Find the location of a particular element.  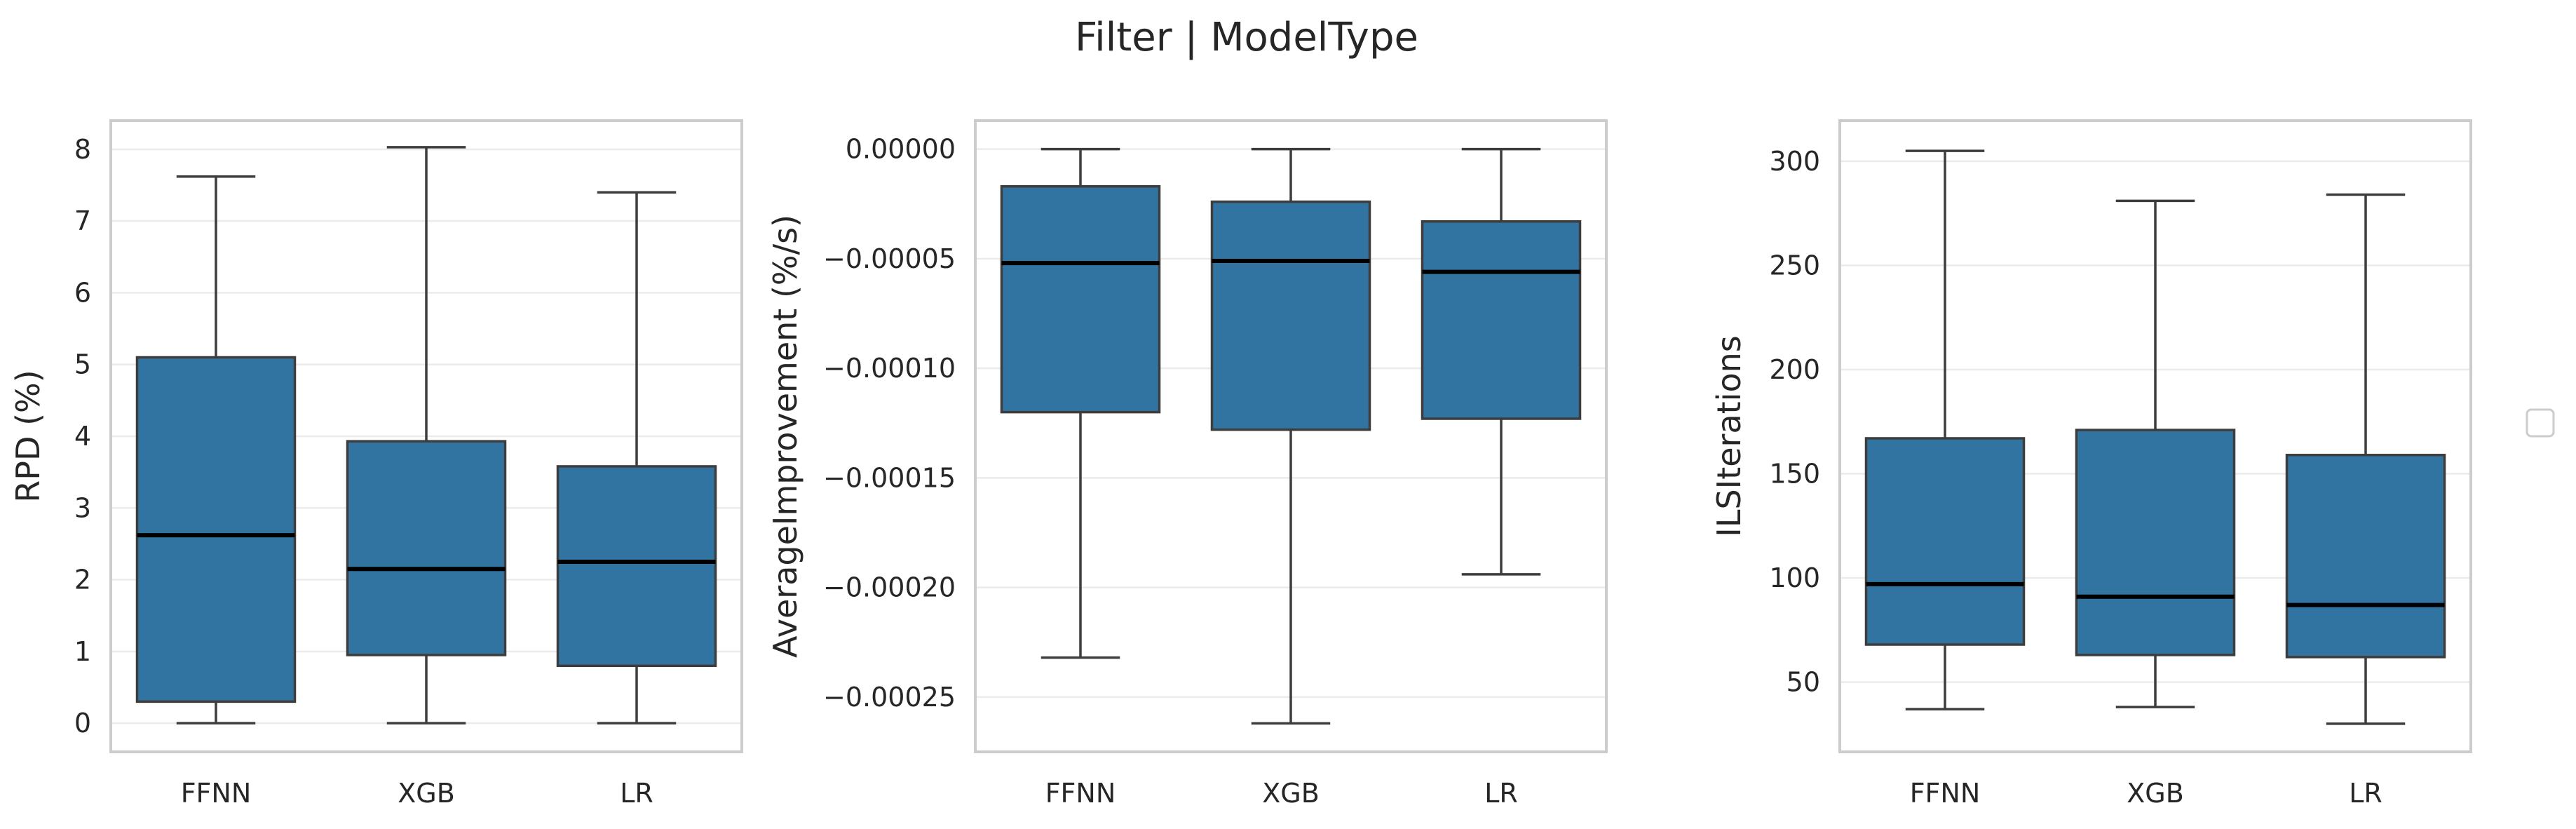

y-axis-label: RPD (%) is located at coordinates (28, 436).